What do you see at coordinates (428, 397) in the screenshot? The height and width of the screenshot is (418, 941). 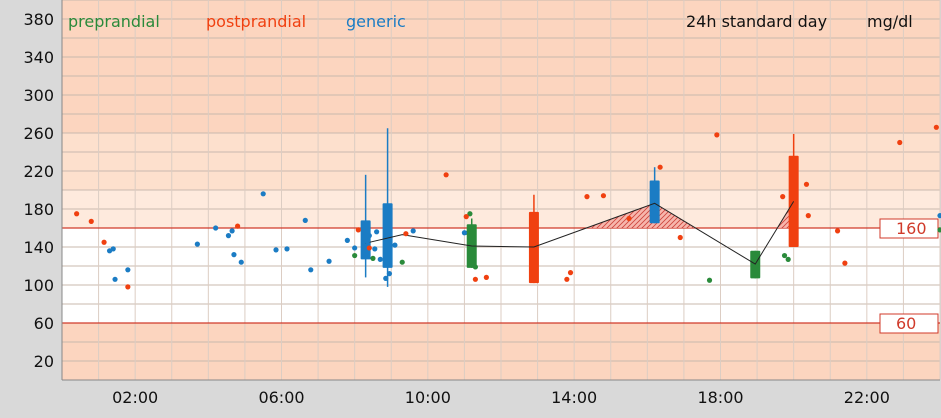 I see `x-tick-label: 10:00` at bounding box center [428, 397].